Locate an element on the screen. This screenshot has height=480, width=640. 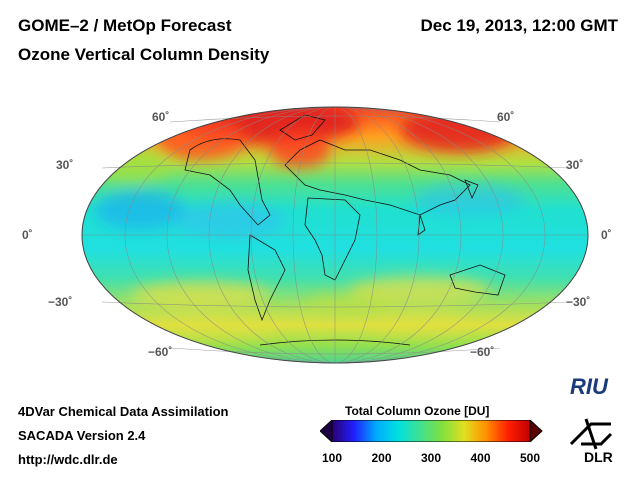
lat-label-60n-left: 60˚ is located at coordinates (161, 117).